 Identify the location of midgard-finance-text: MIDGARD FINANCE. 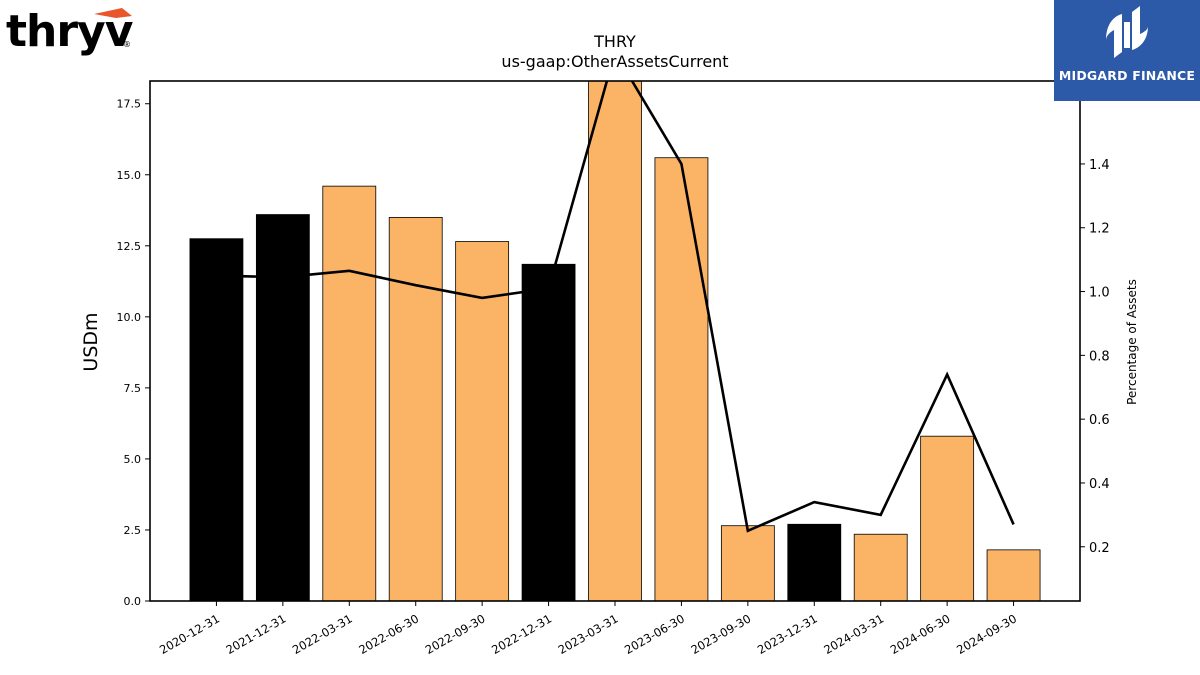
(1127, 75).